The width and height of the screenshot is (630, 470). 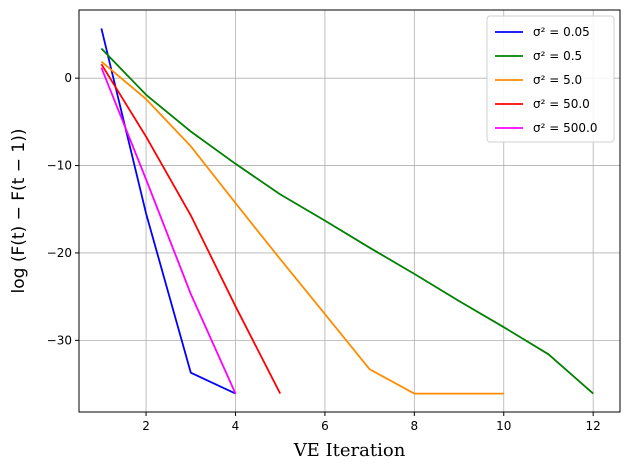 What do you see at coordinates (68, 78) in the screenshot?
I see `y-tick-label: 0` at bounding box center [68, 78].